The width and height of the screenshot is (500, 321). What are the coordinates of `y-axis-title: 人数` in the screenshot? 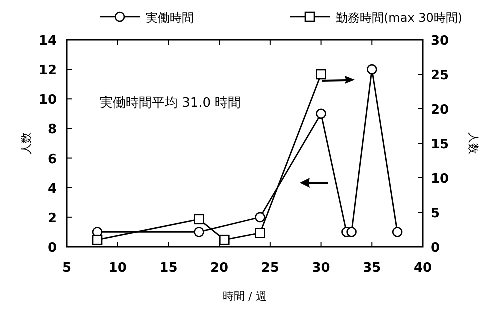 It's located at (26, 143).